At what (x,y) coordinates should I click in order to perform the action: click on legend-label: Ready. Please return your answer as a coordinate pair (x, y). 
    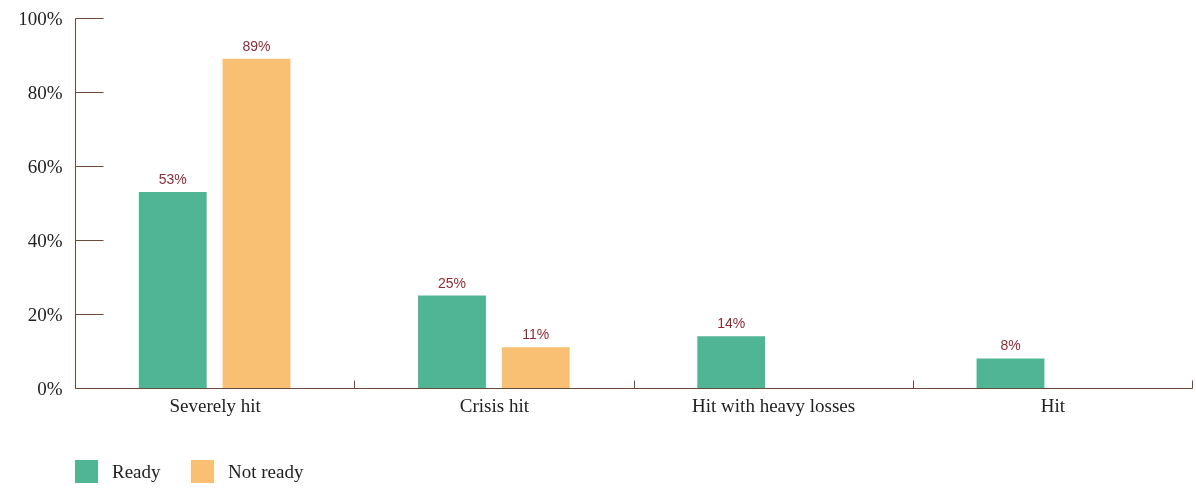
    Looking at the image, I should click on (137, 471).